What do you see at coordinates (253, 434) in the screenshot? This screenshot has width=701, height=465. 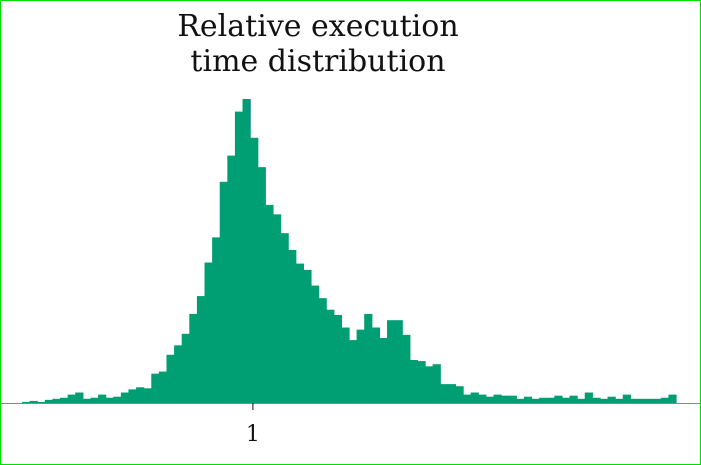 I see `x-tick-label: 1` at bounding box center [253, 434].